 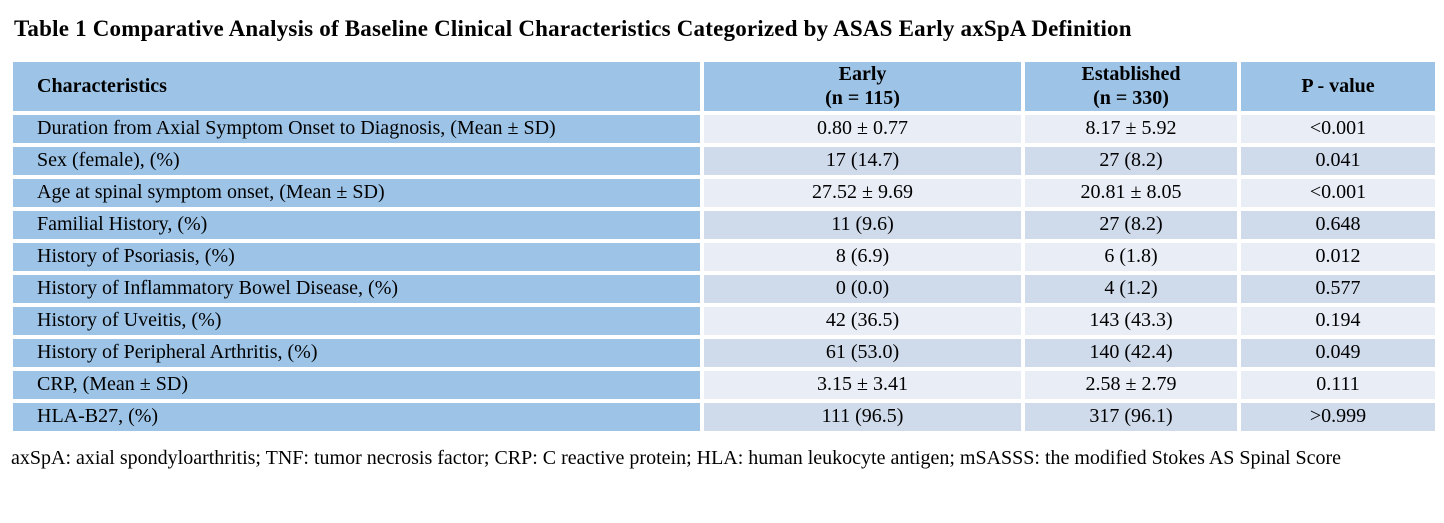 I want to click on col-header-characteristics: Characteristics, so click(x=356, y=86).